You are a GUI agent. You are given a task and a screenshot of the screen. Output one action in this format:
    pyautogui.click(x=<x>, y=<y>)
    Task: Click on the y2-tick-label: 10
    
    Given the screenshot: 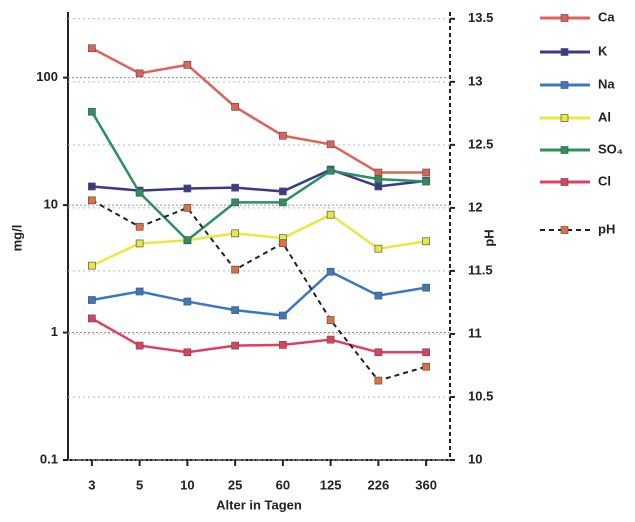 What is the action you would take?
    pyautogui.click(x=475, y=458)
    